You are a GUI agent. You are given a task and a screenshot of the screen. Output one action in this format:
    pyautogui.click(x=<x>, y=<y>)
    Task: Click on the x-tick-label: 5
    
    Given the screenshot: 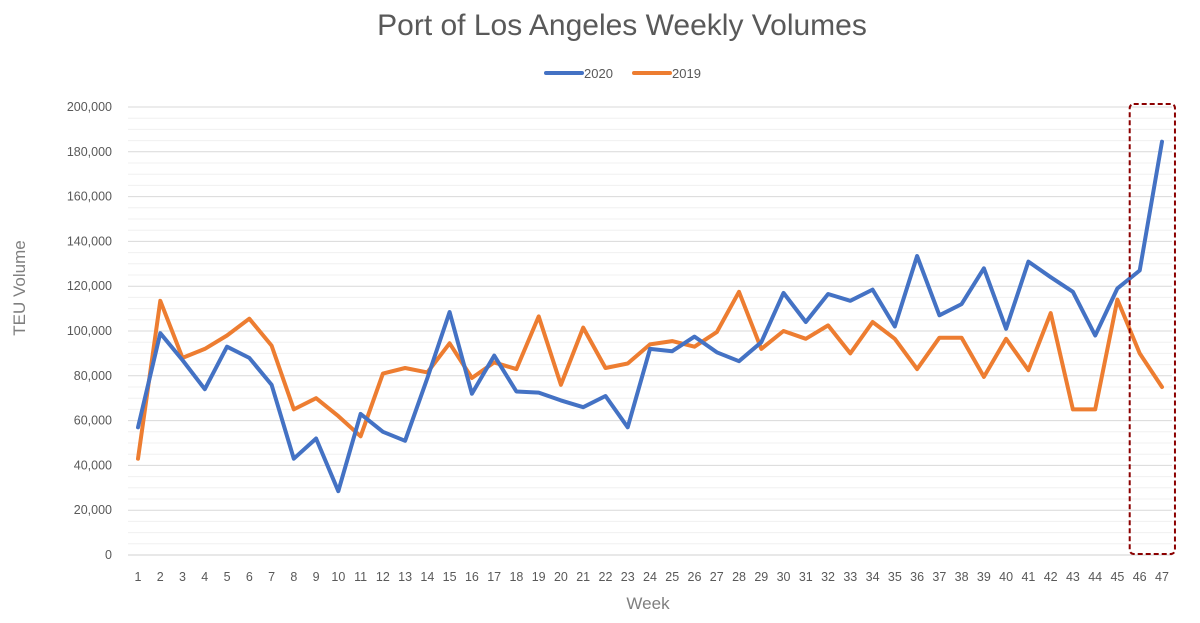 What is the action you would take?
    pyautogui.click(x=227, y=577)
    